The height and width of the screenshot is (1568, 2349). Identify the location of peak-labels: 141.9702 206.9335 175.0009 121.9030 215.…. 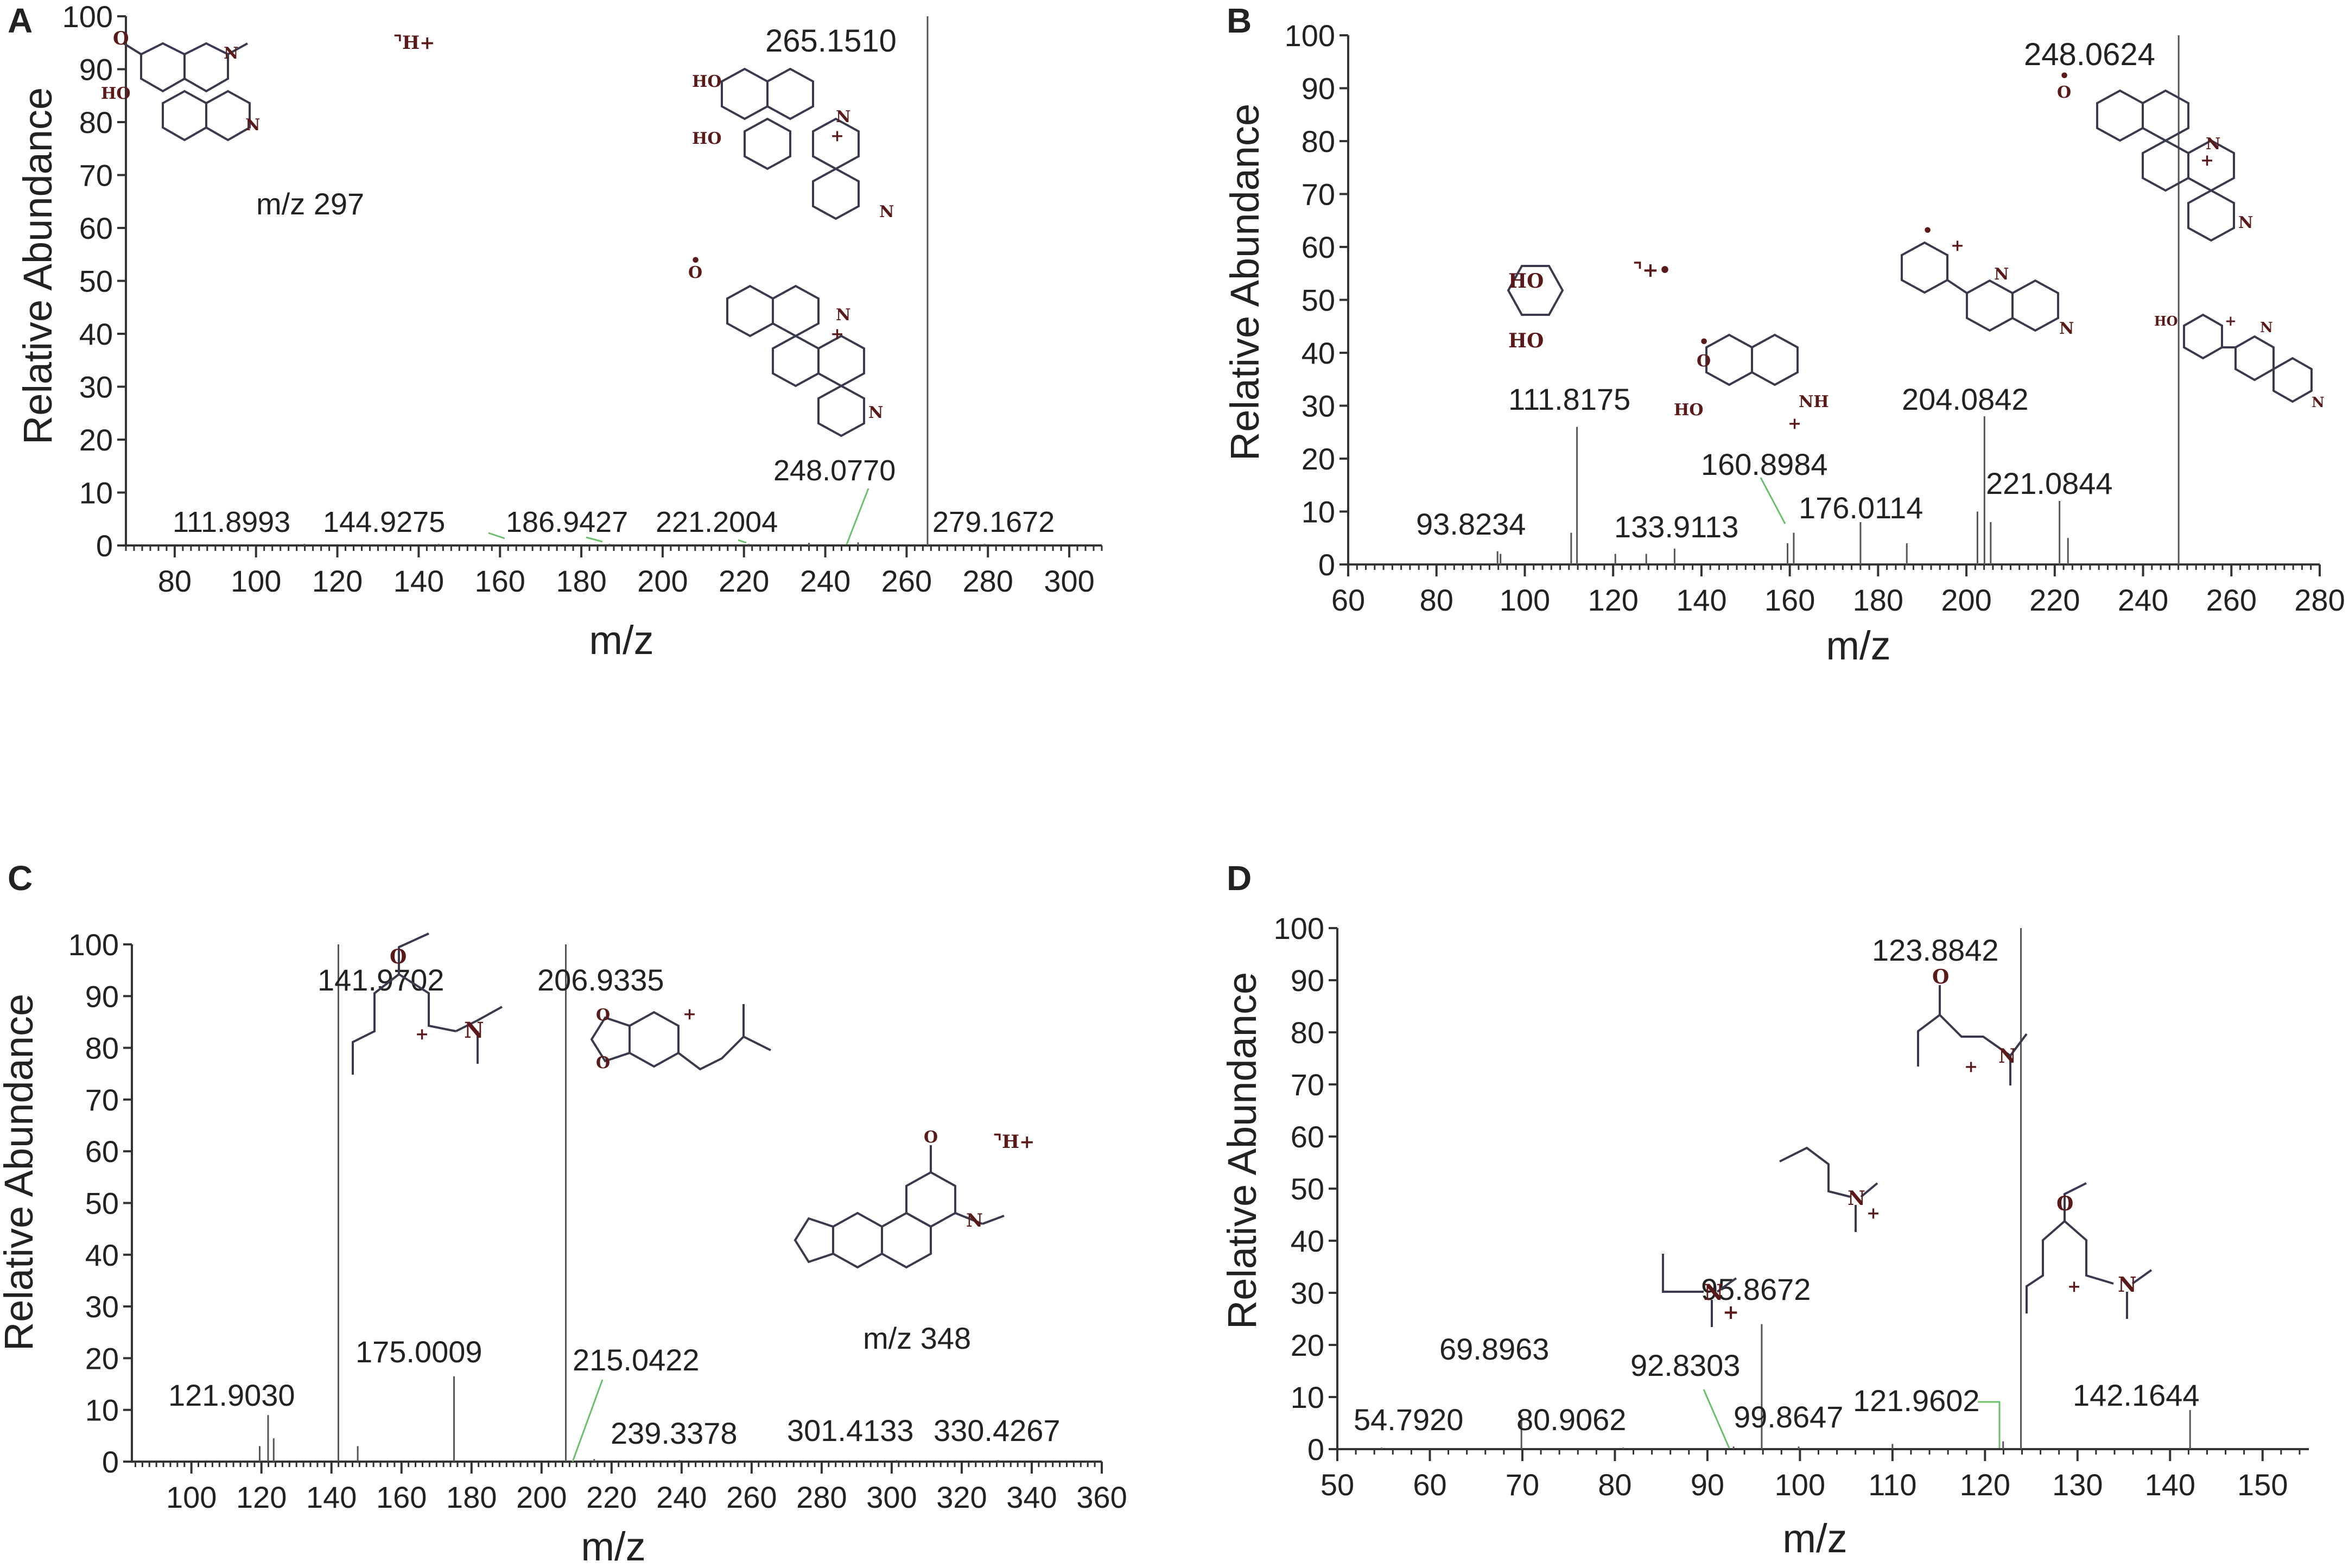
(614, 1212).